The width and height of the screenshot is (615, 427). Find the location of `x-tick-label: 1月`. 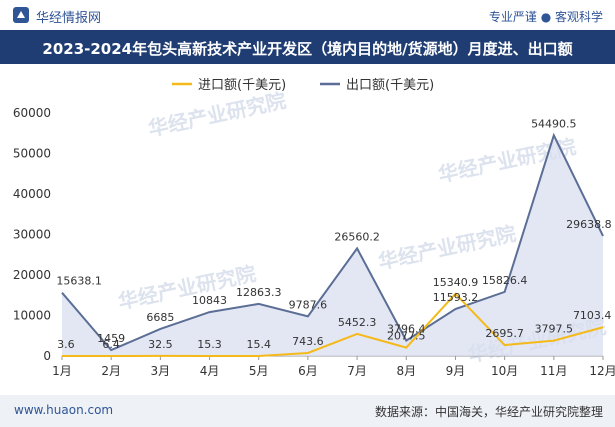

x-tick-label: 1月 is located at coordinates (62, 371).